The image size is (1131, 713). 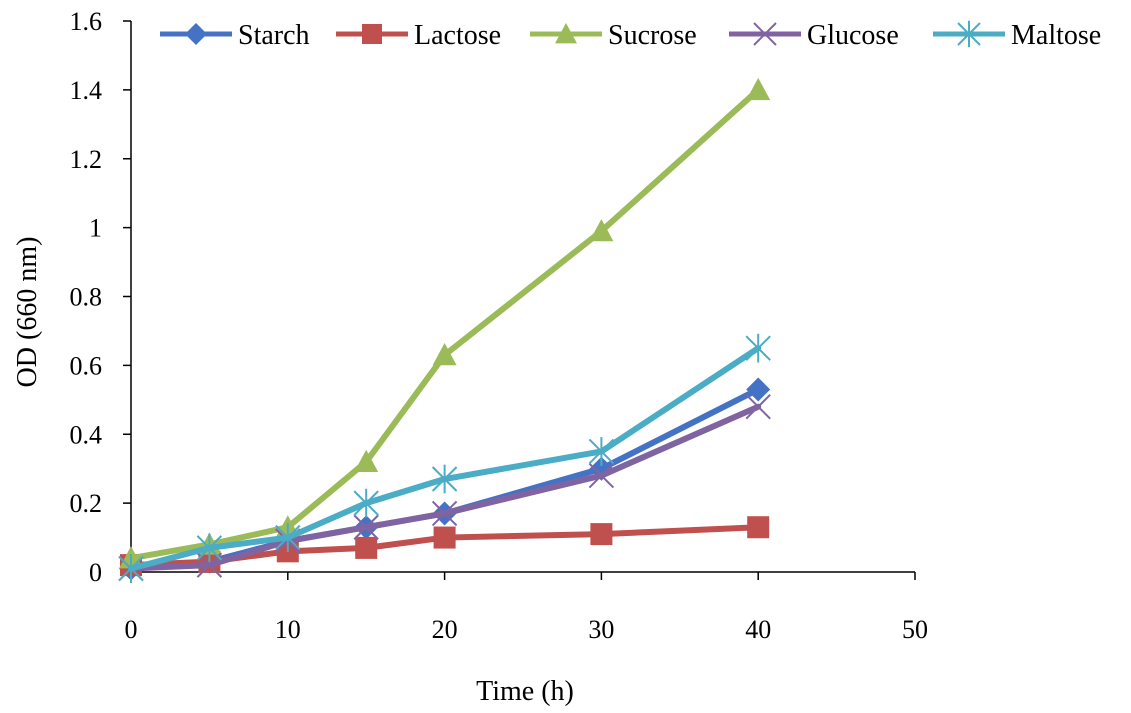 I want to click on legend-label: Lactose, so click(x=457, y=35).